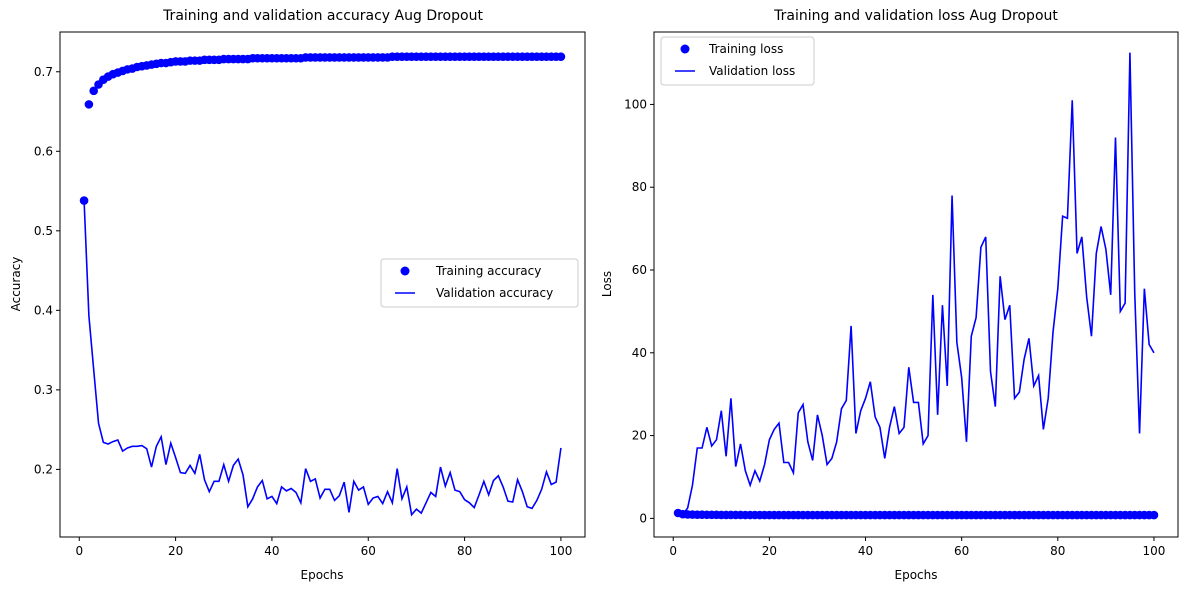 The width and height of the screenshot is (1189, 590). What do you see at coordinates (175, 551) in the screenshot?
I see `accuracy-x-tick-label: 20` at bounding box center [175, 551].